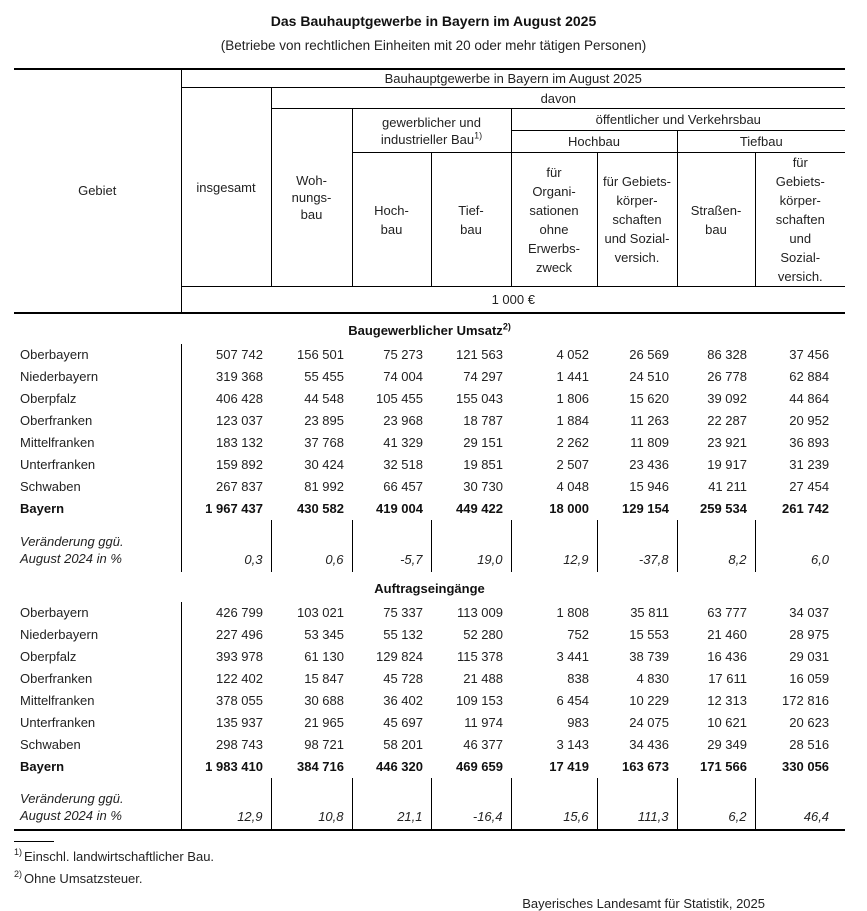  I want to click on value-cell: 122 402, so click(239, 678).